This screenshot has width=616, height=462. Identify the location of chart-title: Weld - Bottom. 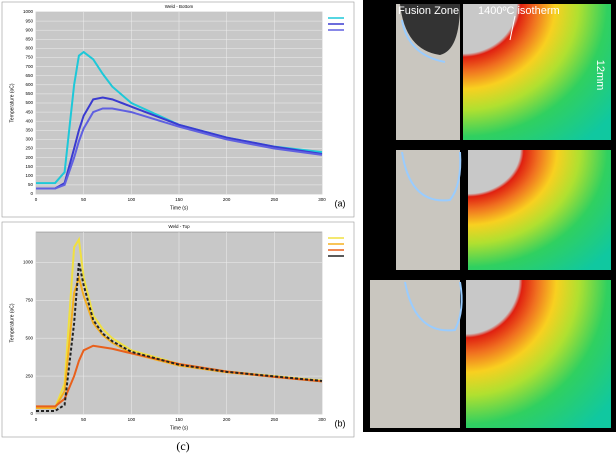
(179, 6).